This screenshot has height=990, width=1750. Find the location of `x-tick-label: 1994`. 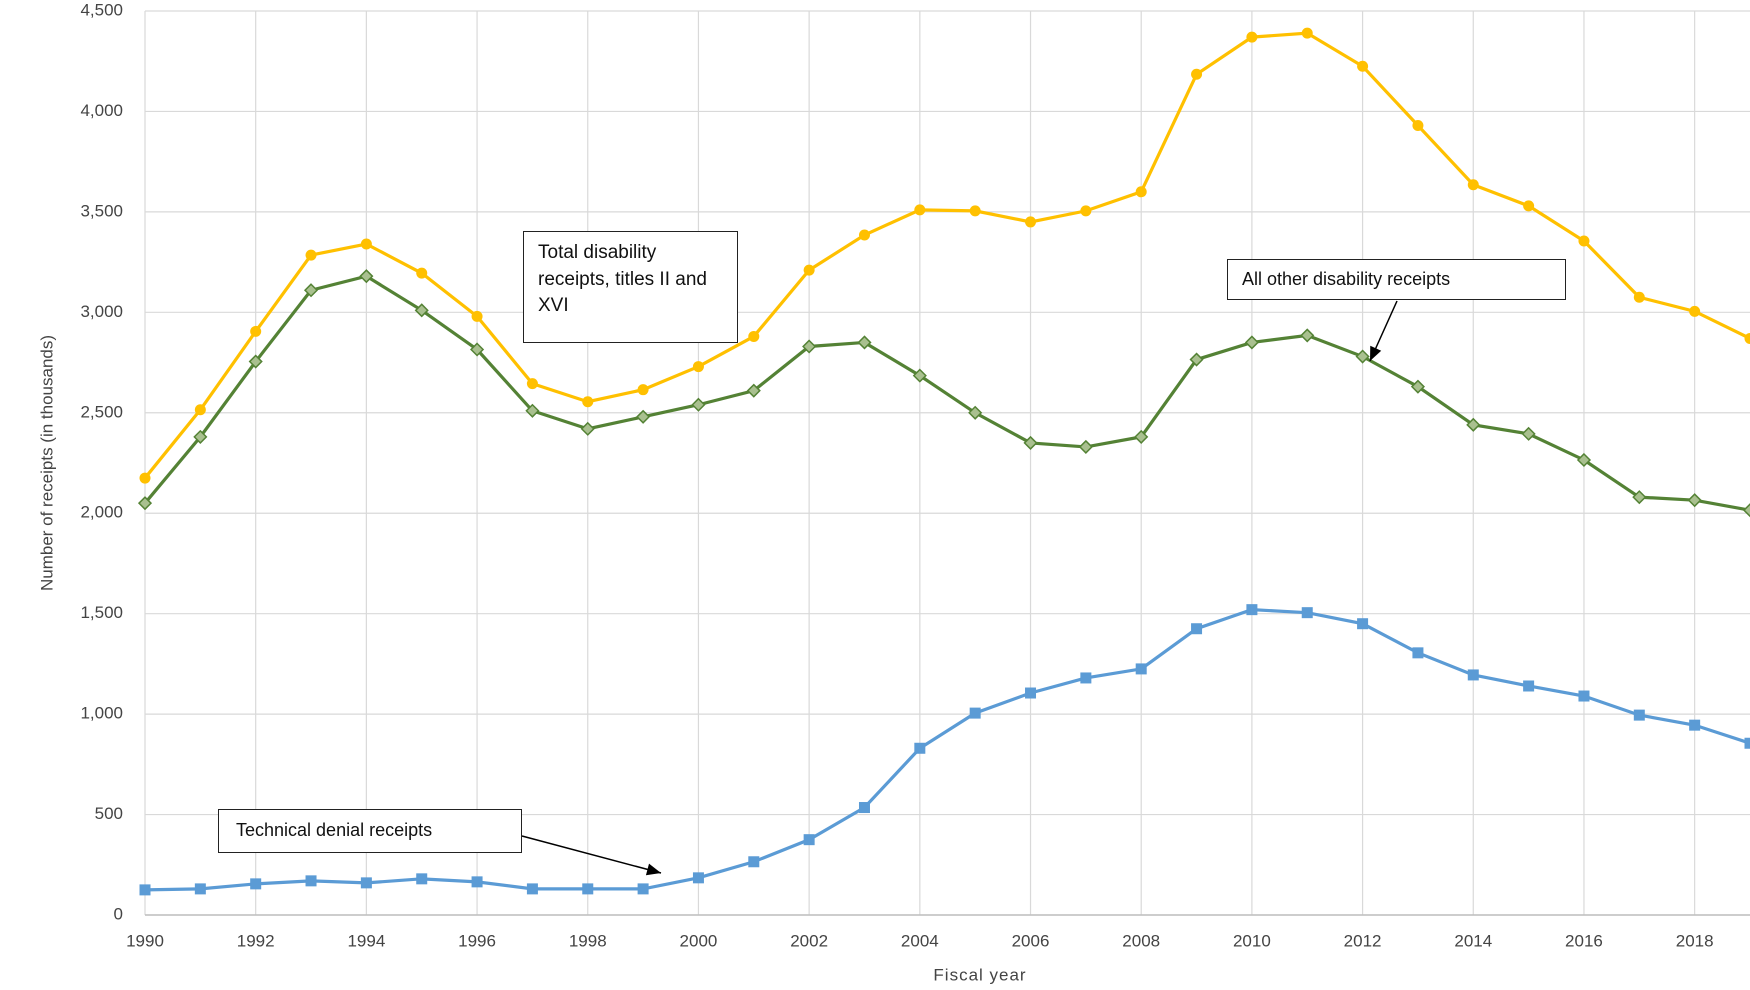

x-tick-label: 1994 is located at coordinates (366, 940).